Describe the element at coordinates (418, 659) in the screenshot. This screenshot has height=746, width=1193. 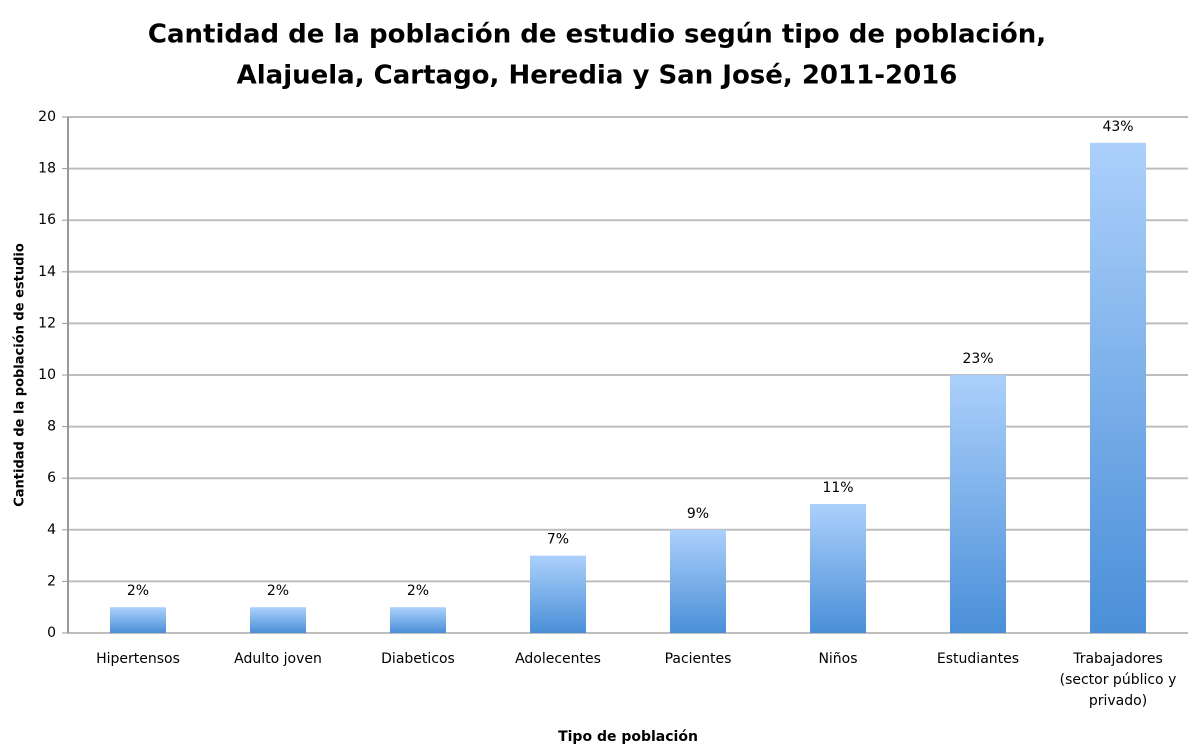
I see `x-tick-label: Diabeticos` at that location.